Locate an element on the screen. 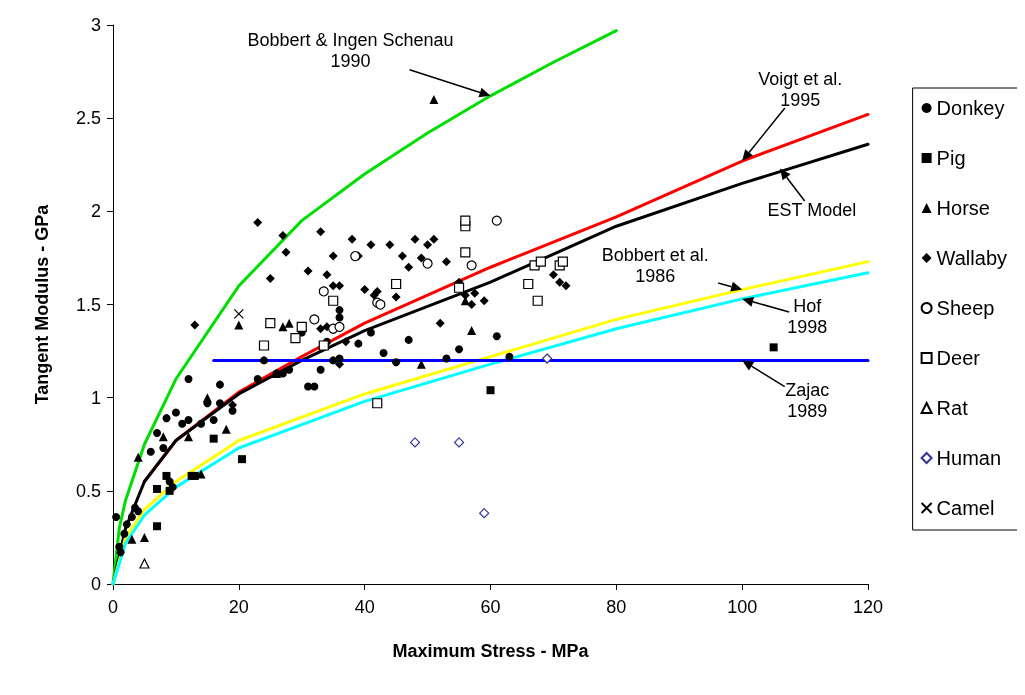 Image resolution: width=1025 pixels, height=695 pixels. x-tick-label: 100 is located at coordinates (742, 607).